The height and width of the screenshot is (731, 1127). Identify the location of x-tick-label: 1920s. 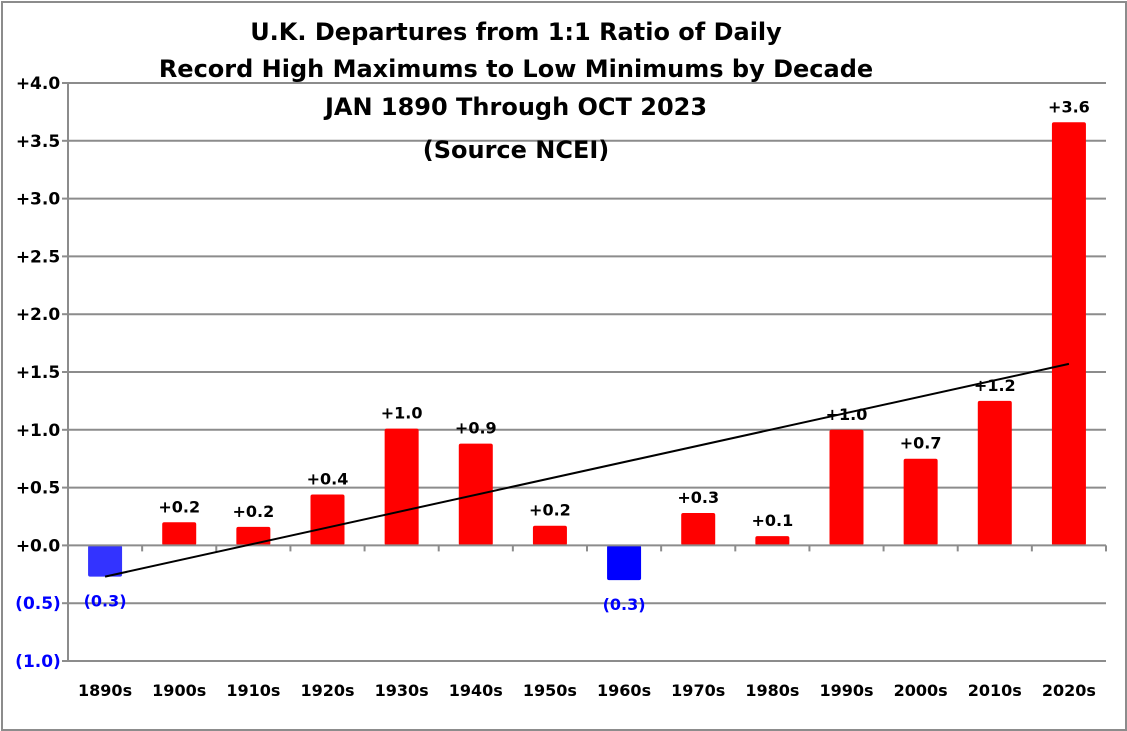
(327, 690).